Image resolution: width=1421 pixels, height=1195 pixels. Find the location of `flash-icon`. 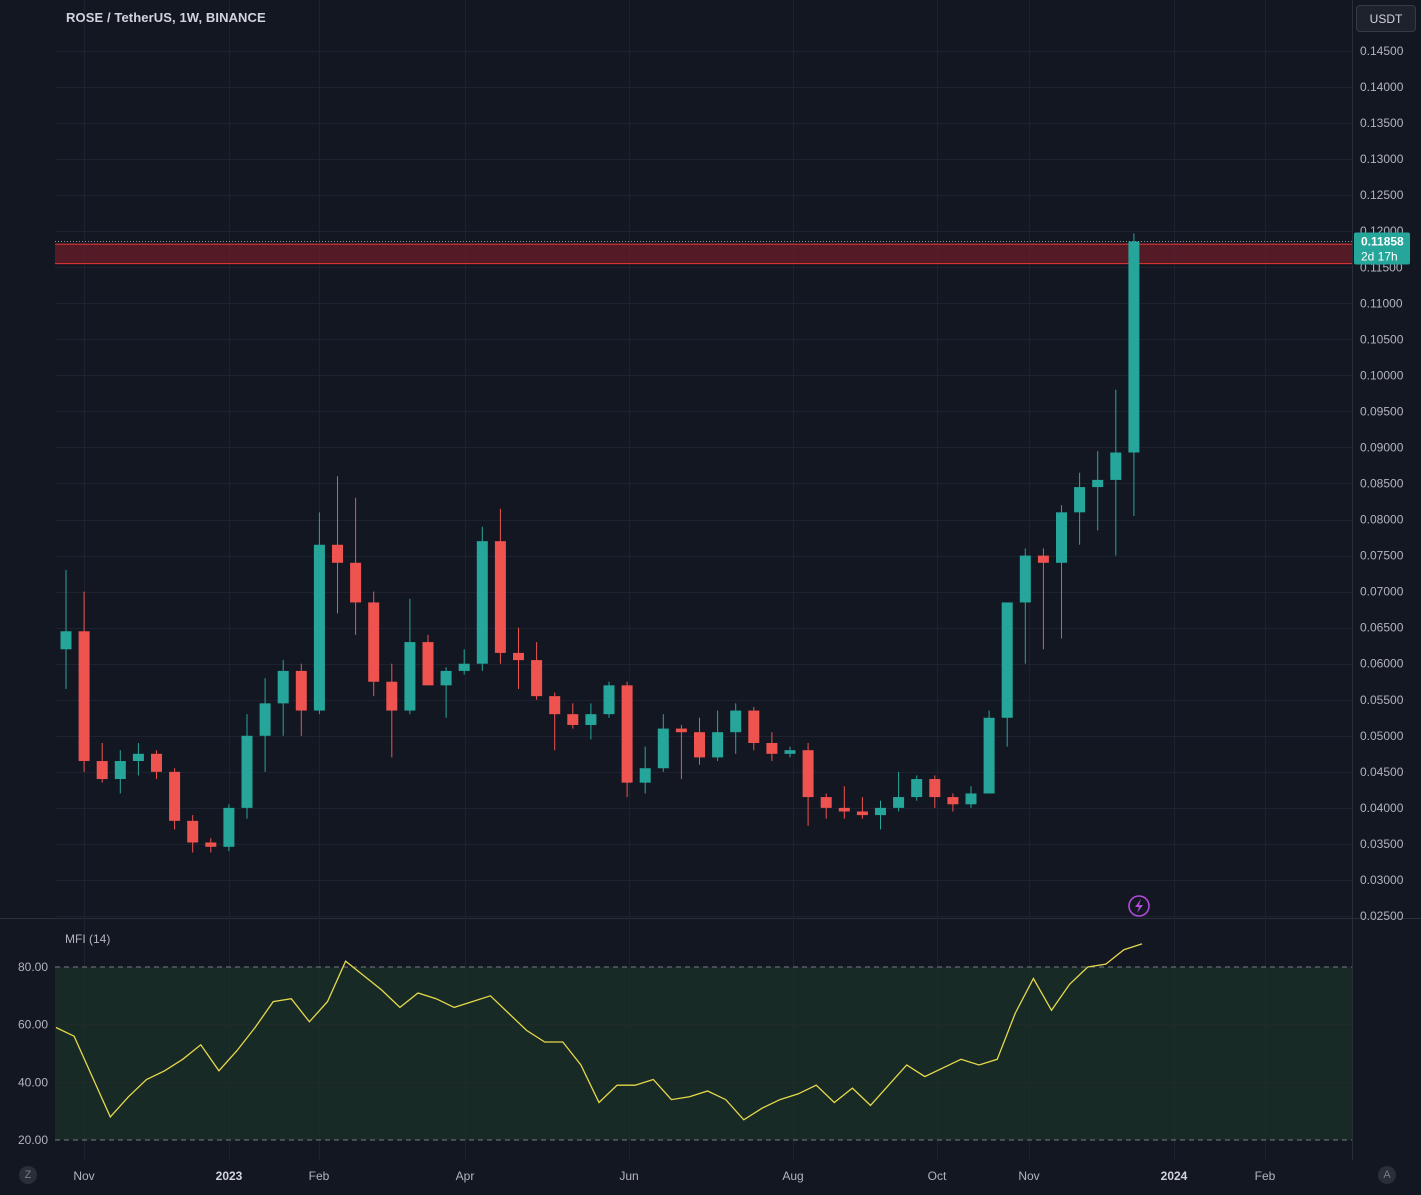

flash-icon is located at coordinates (1139, 906).